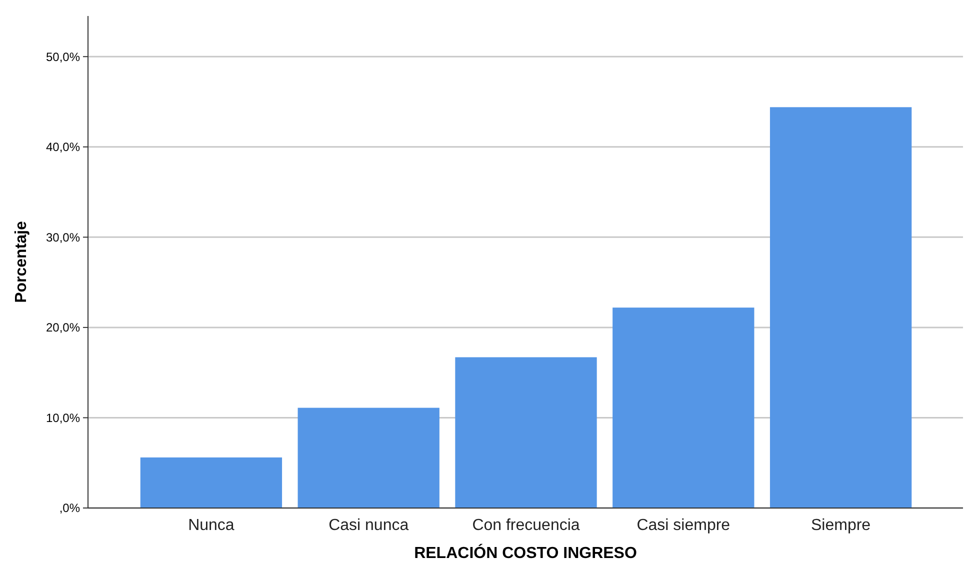 Image resolution: width=971 pixels, height=572 pixels. What do you see at coordinates (368, 525) in the screenshot?
I see `x-tick-label: Casi nunca` at bounding box center [368, 525].